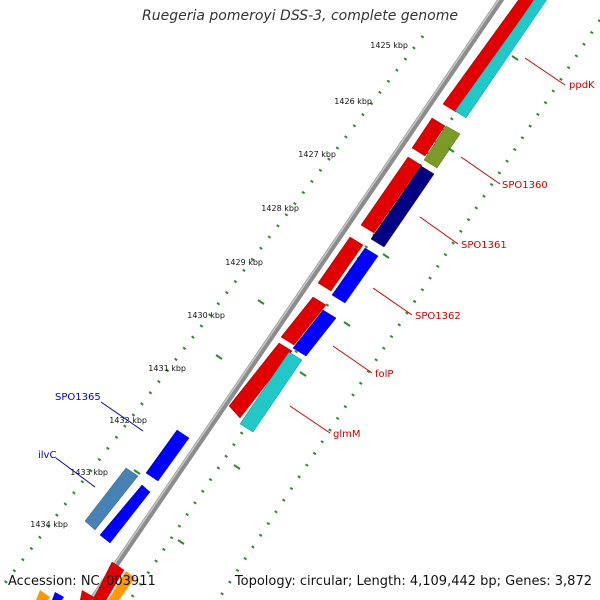 This screenshot has height=600, width=600. I want to click on gene-ppdk, so click(502, 59).